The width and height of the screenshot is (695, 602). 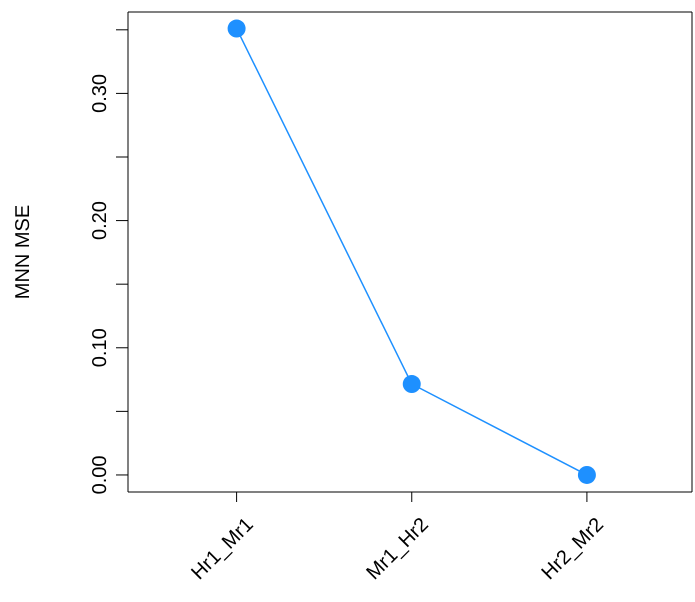 What do you see at coordinates (100, 474) in the screenshot?
I see `y-tick-label: 0.00` at bounding box center [100, 474].